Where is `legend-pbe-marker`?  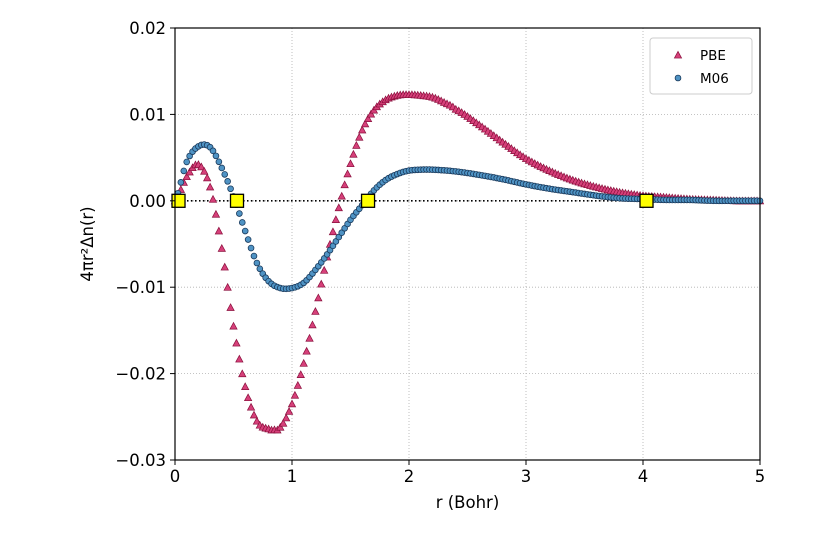
legend-pbe-marker is located at coordinates (678, 54).